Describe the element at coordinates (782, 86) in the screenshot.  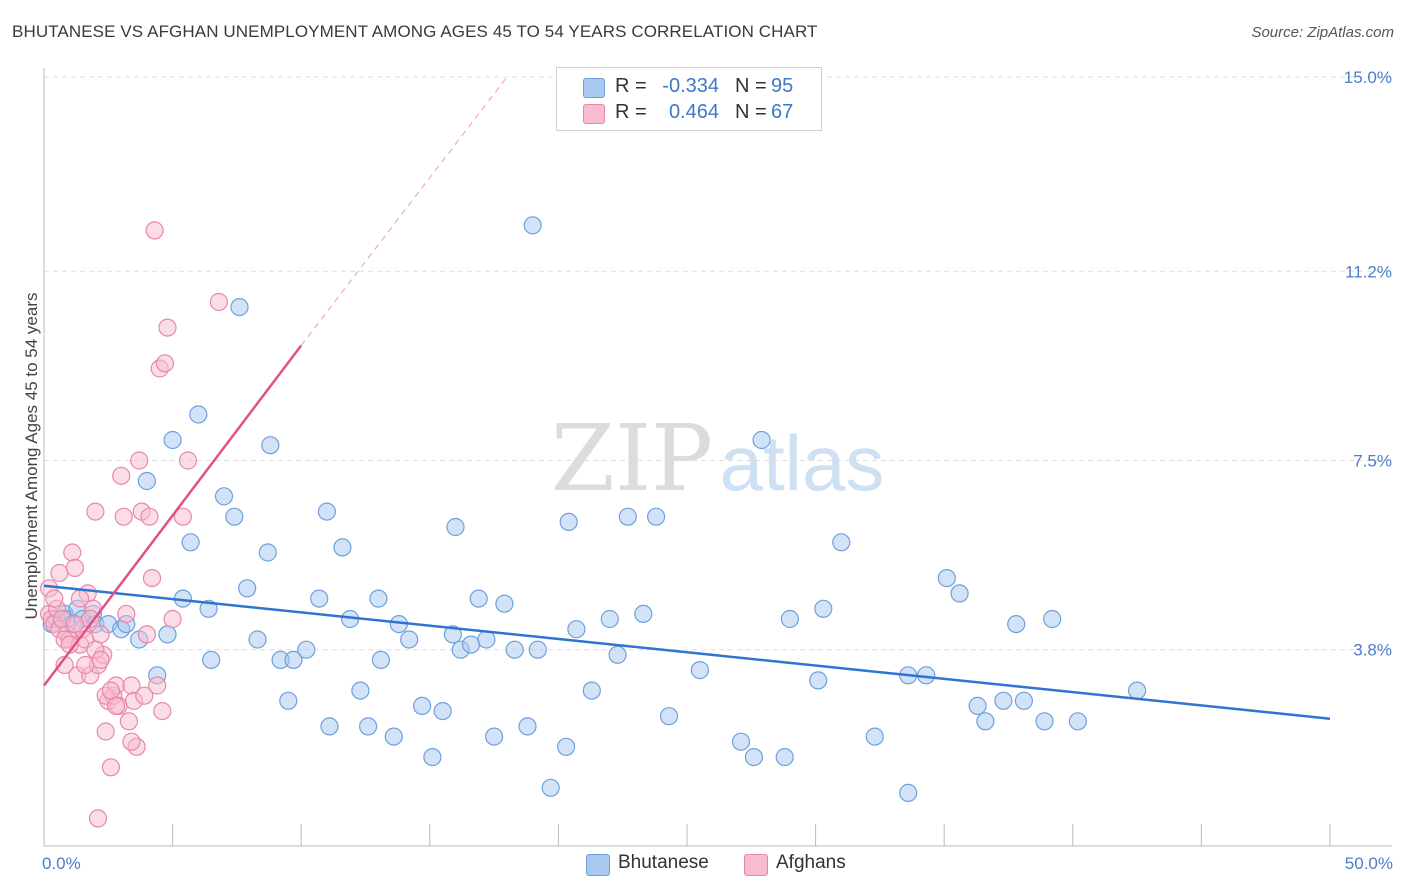
I see `n-value: 95` at that location.